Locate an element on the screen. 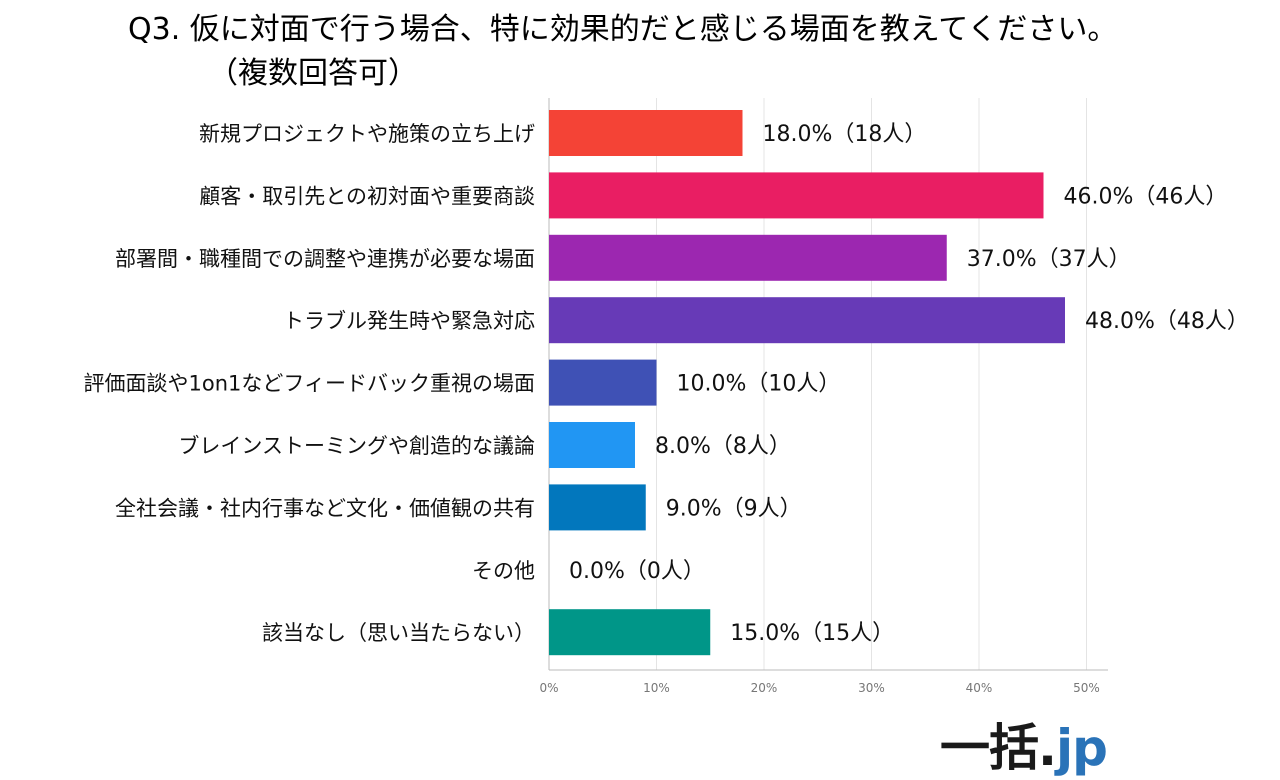  category-label: 該当なし（思い当たらない） is located at coordinates (398, 633).